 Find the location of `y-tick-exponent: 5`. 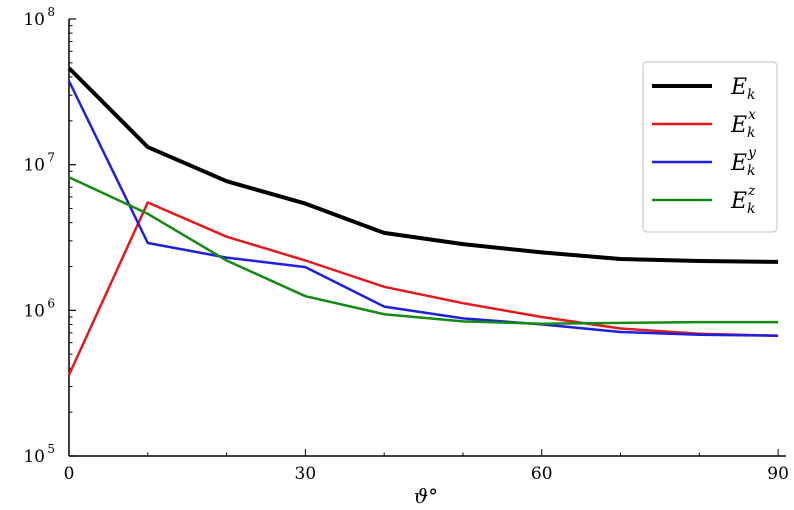

y-tick-exponent: 5 is located at coordinates (51, 449).